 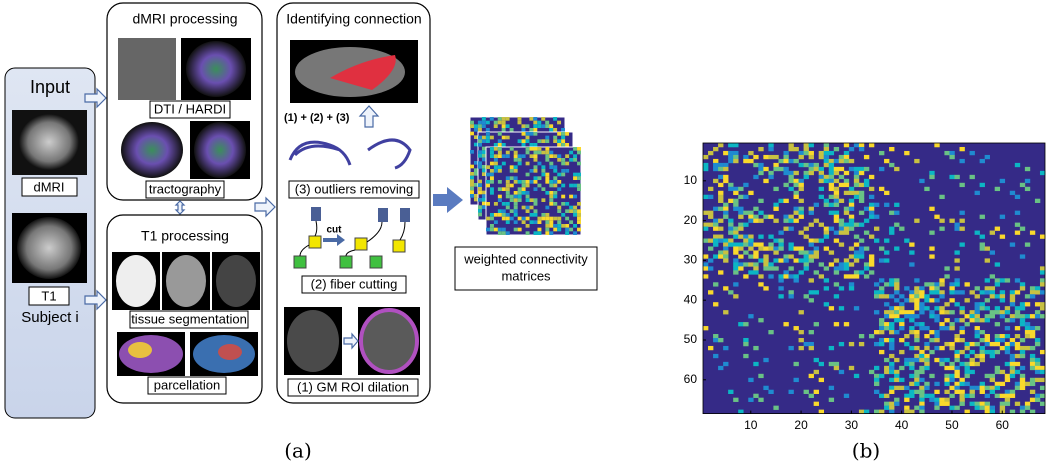 What do you see at coordinates (189, 318) in the screenshot?
I see `seg-label: tissue segmentation` at bounding box center [189, 318].